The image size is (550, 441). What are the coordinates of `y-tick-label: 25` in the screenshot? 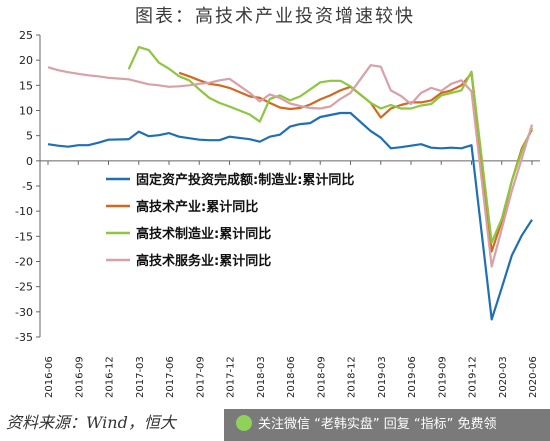 It's located at (26, 35).